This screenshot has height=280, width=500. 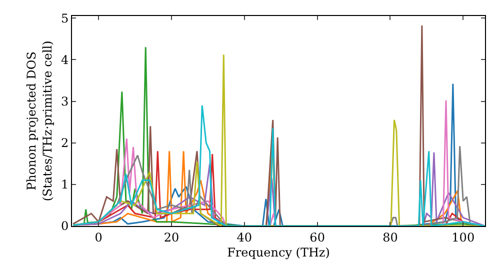 I want to click on x-tick-label: 20, so click(x=172, y=237).